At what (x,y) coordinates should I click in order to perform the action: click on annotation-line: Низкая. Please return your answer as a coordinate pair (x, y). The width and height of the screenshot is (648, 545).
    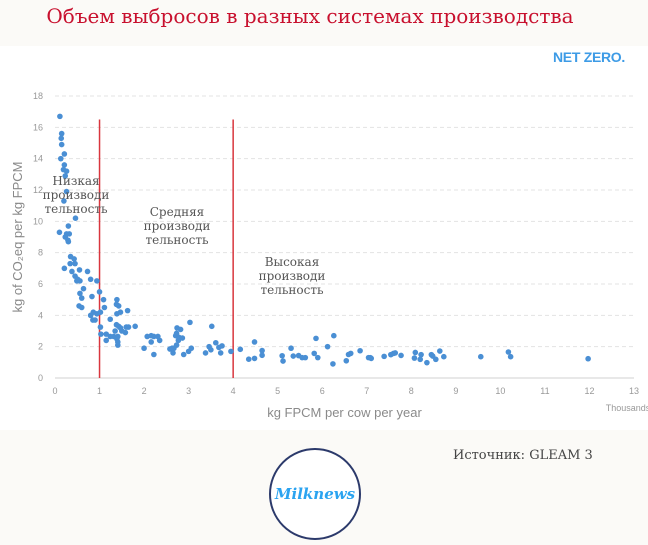
    Looking at the image, I should click on (75, 181).